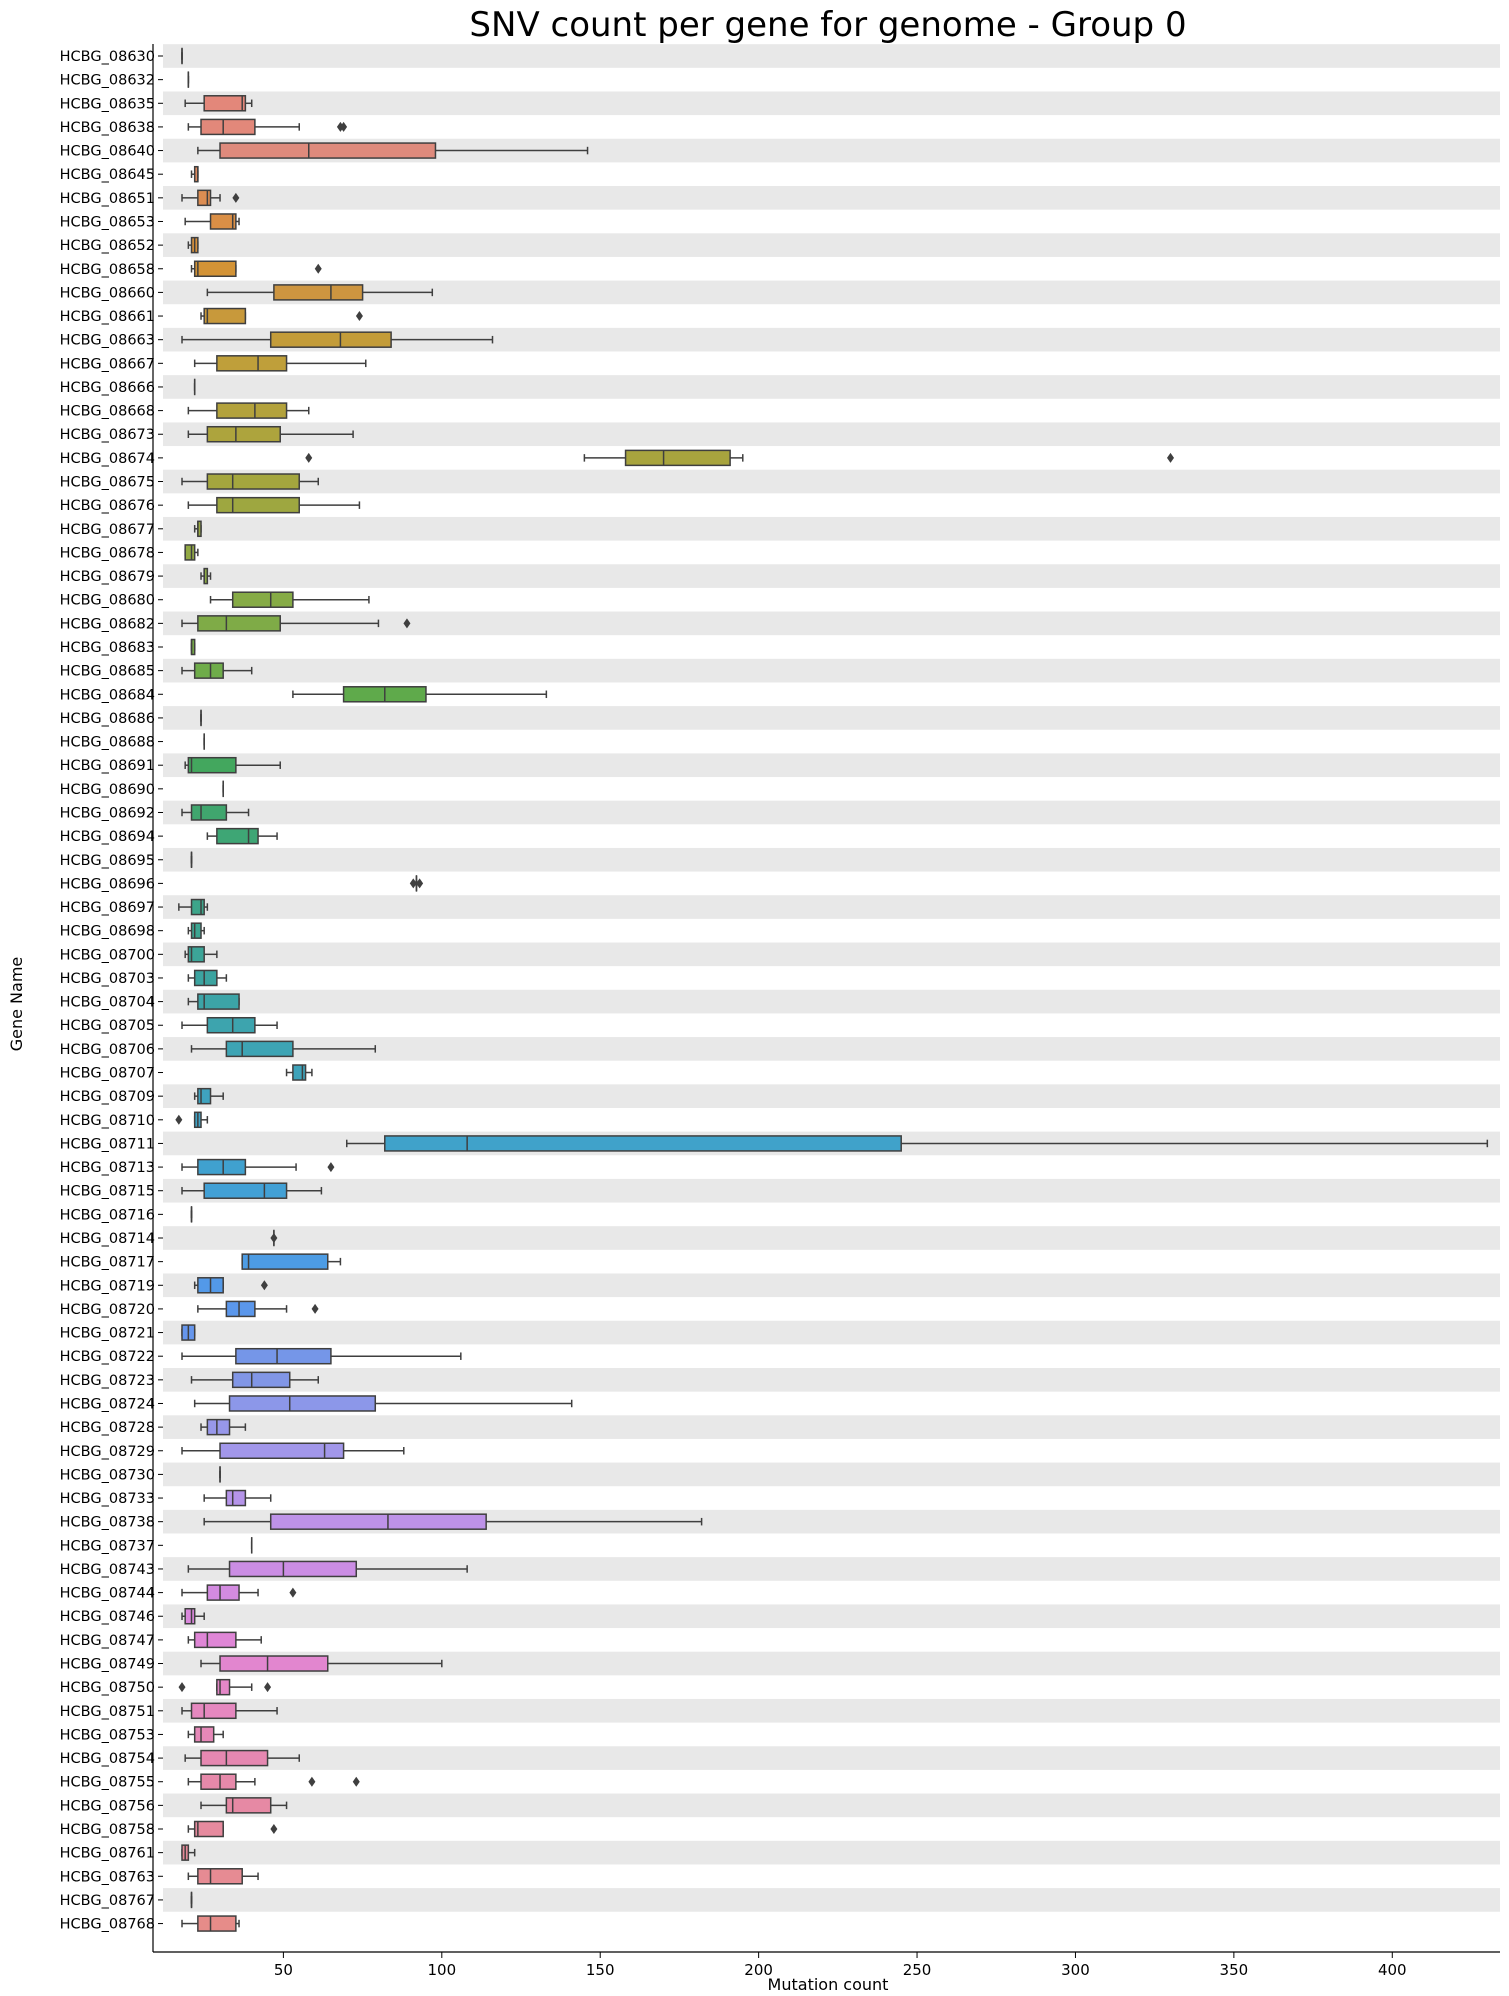 This screenshot has height=1996, width=1509. Describe the element at coordinates (107, 1074) in the screenshot. I see `y-tick-label: HCBG_08707` at that location.